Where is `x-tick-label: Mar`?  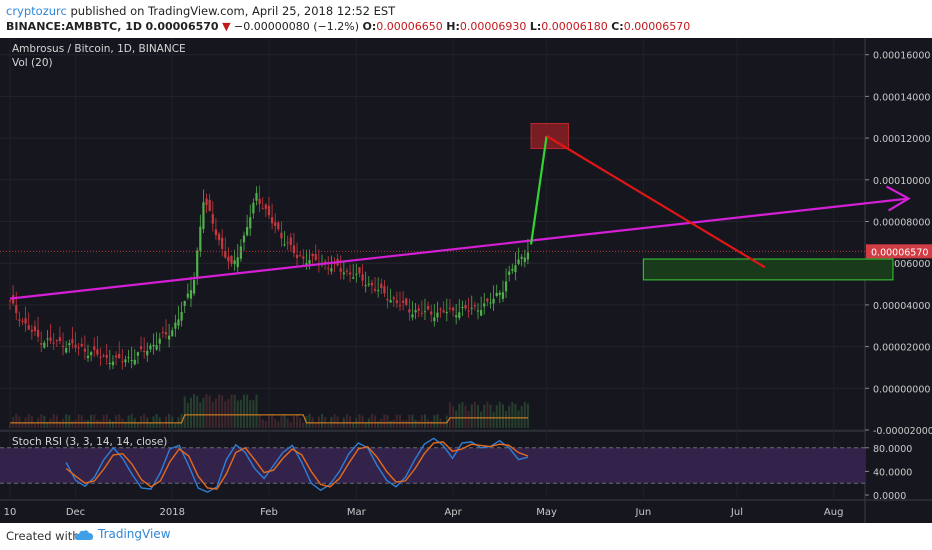 x-tick-label: Mar is located at coordinates (357, 512).